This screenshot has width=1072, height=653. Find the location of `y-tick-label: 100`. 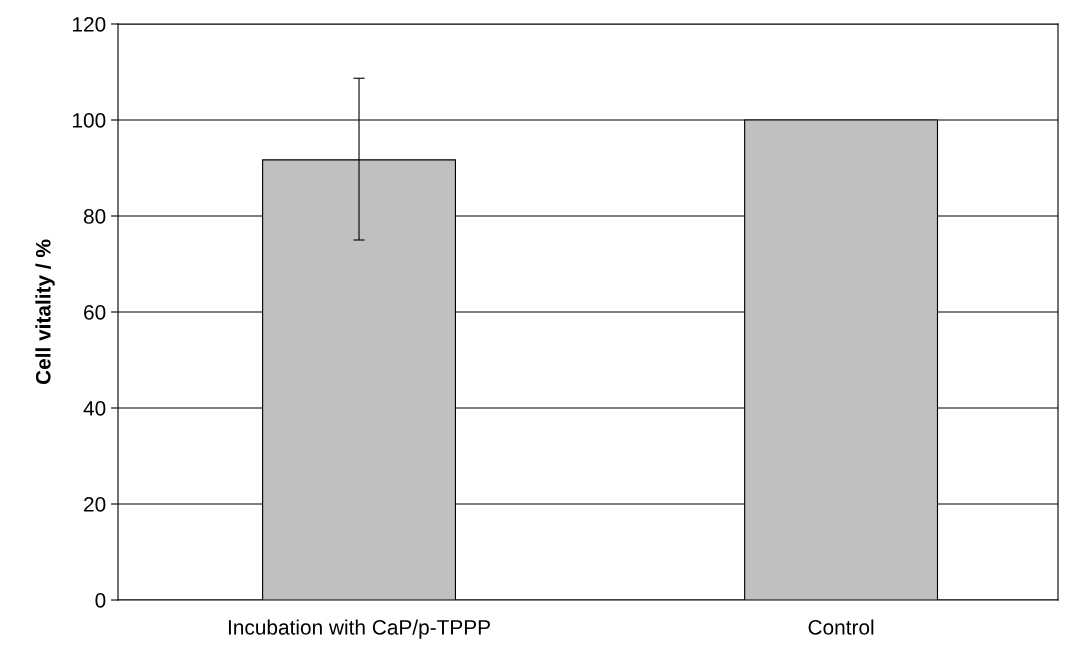

y-tick-label: 100 is located at coordinates (89, 120).